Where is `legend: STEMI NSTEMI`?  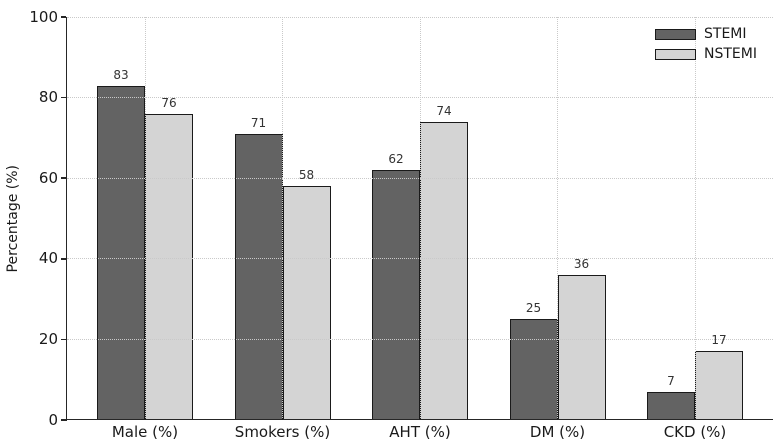 legend: STEMI NSTEMI is located at coordinates (706, 44).